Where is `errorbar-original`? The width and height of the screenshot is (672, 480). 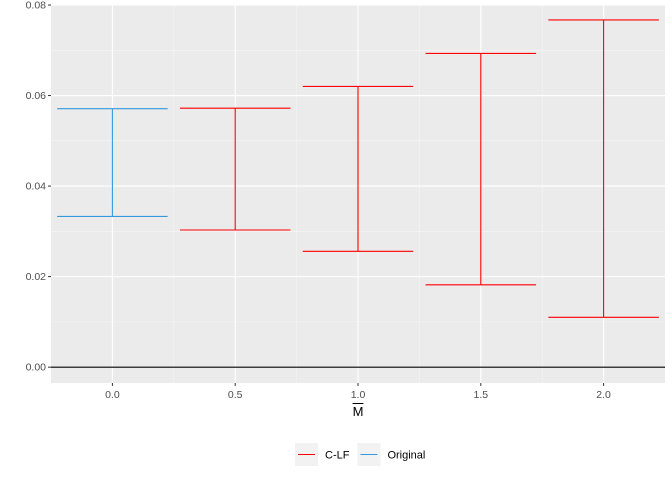
errorbar-original is located at coordinates (112, 162).